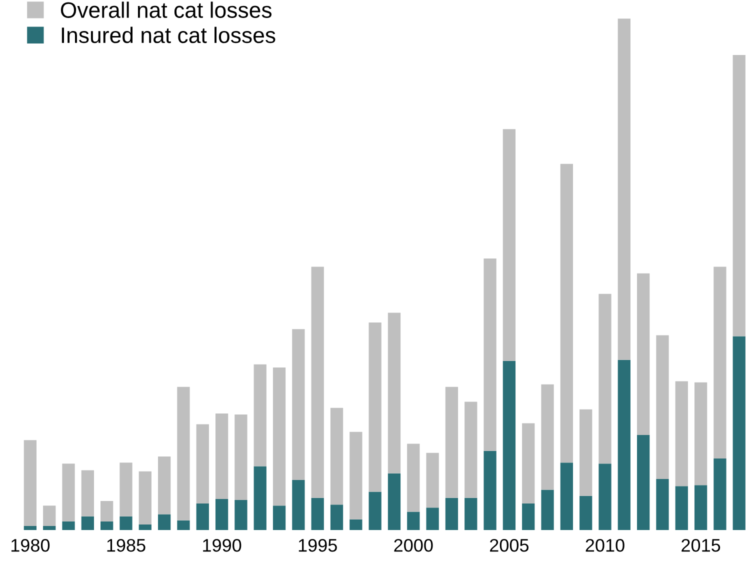 Image resolution: width=751 pixels, height=561 pixels. What do you see at coordinates (605, 545) in the screenshot?
I see `x-tick-label: 2010` at bounding box center [605, 545].